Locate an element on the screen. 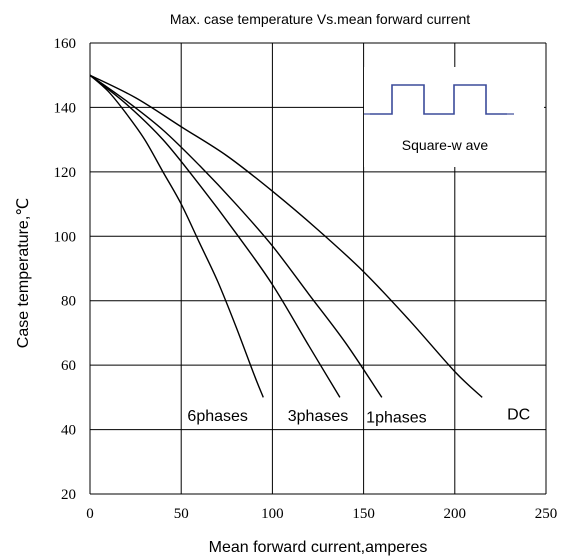  series-label-6phases: 6phases is located at coordinates (217, 416).